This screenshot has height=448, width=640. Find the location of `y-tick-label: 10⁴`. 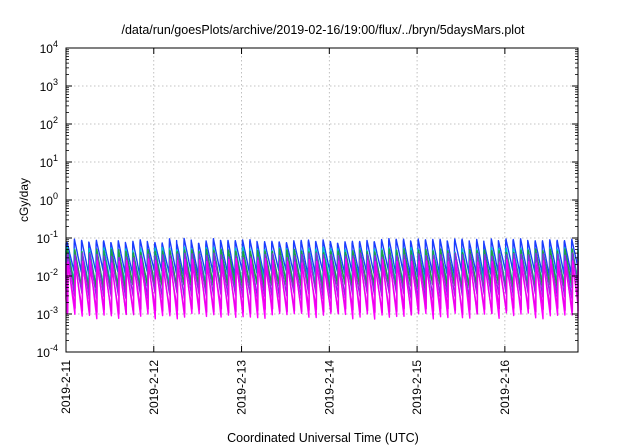

y-tick-label: 10⁴ is located at coordinates (49, 47).